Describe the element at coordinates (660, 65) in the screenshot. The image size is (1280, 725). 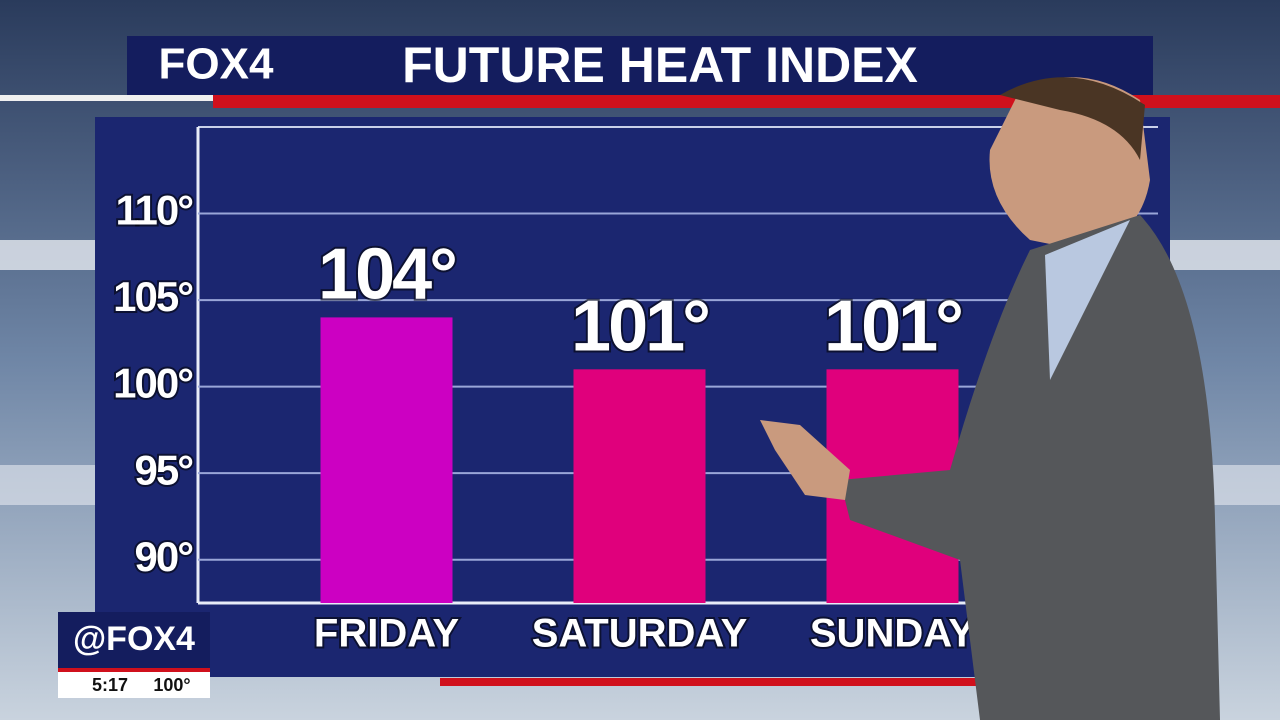
I see `chart-title: FUTURE HEAT INDEX` at that location.